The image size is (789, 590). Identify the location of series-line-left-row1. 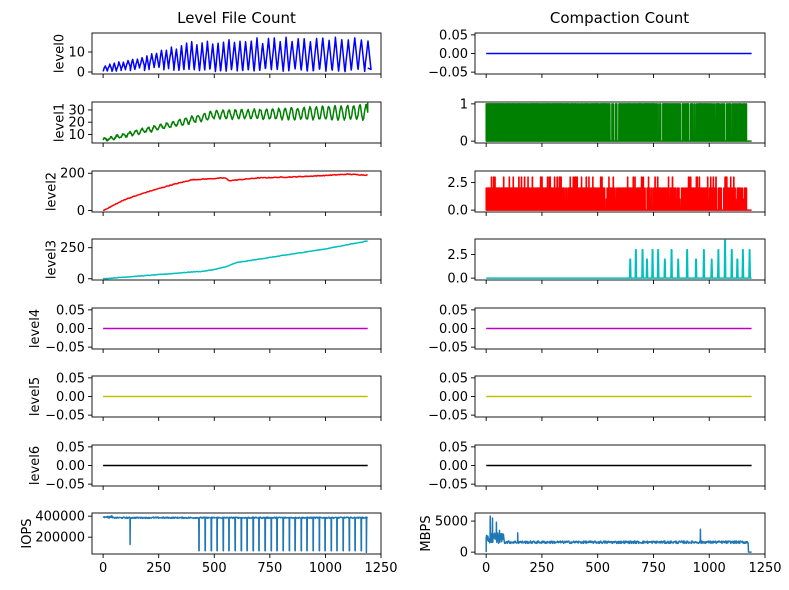
(235, 122).